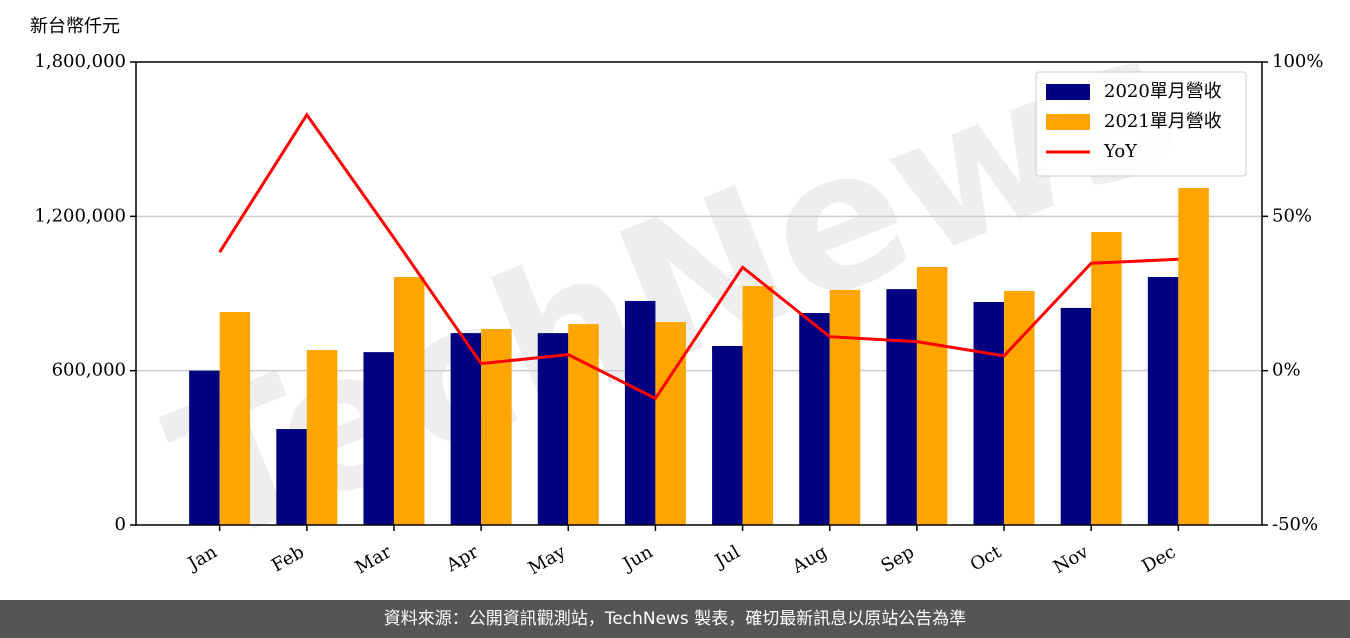  I want to click on footer: 資料來源：公開資訊觀測站，TechNews 製表，確切最新訊息以原站公告為準, so click(675, 619).